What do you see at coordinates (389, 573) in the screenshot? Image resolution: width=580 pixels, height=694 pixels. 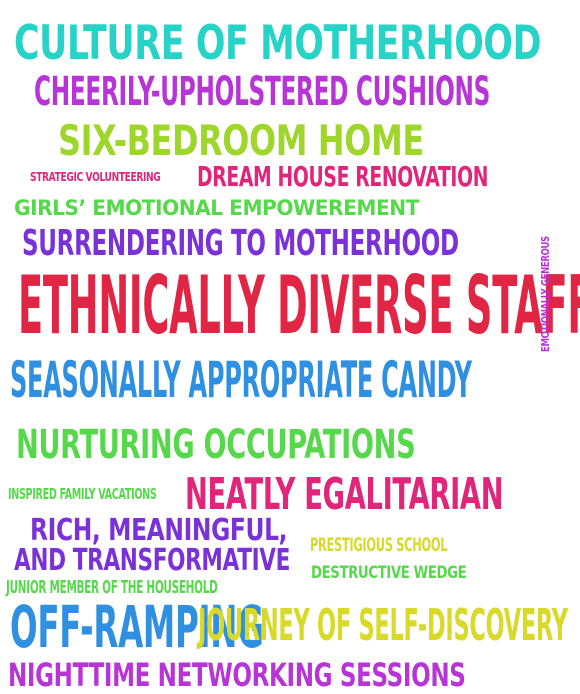 I see `word-destructive-wedge: Destructive Wedge` at bounding box center [389, 573].